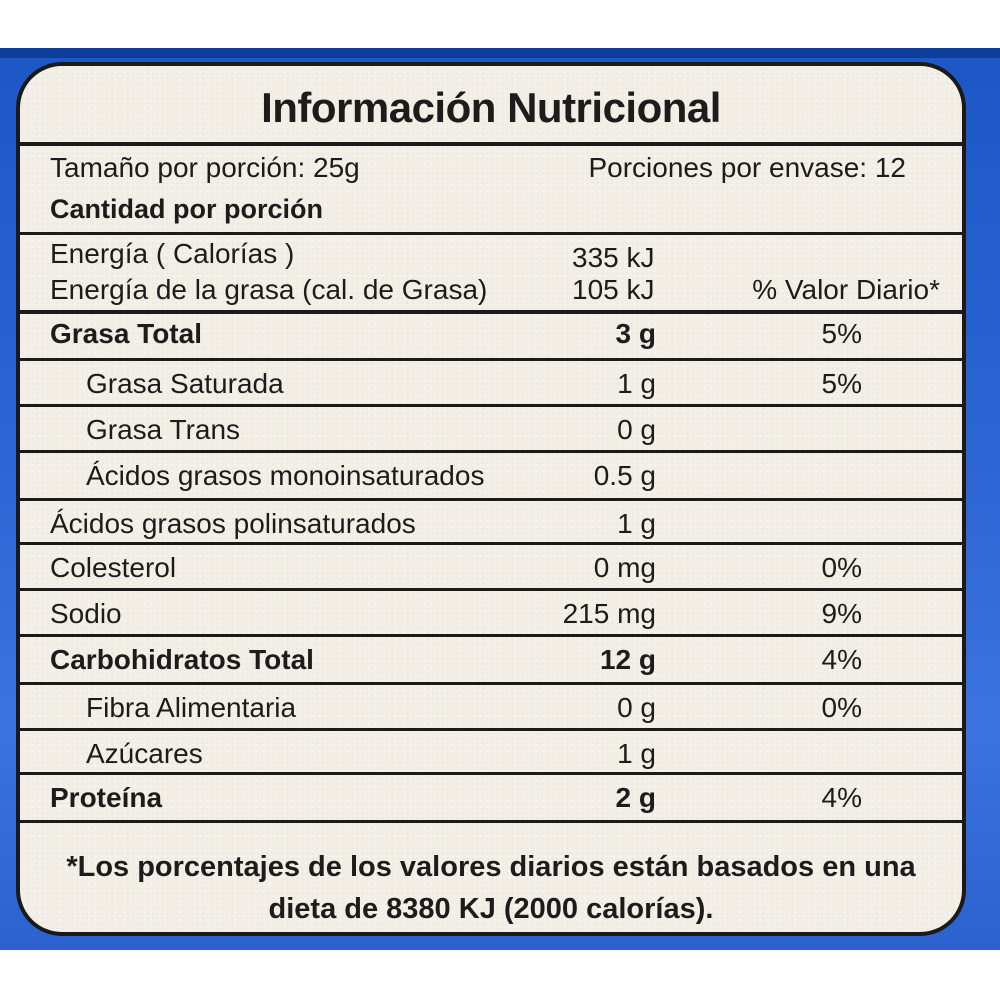 The image size is (1000, 1000). I want to click on panel-title: Información Nutricional, so click(491, 107).